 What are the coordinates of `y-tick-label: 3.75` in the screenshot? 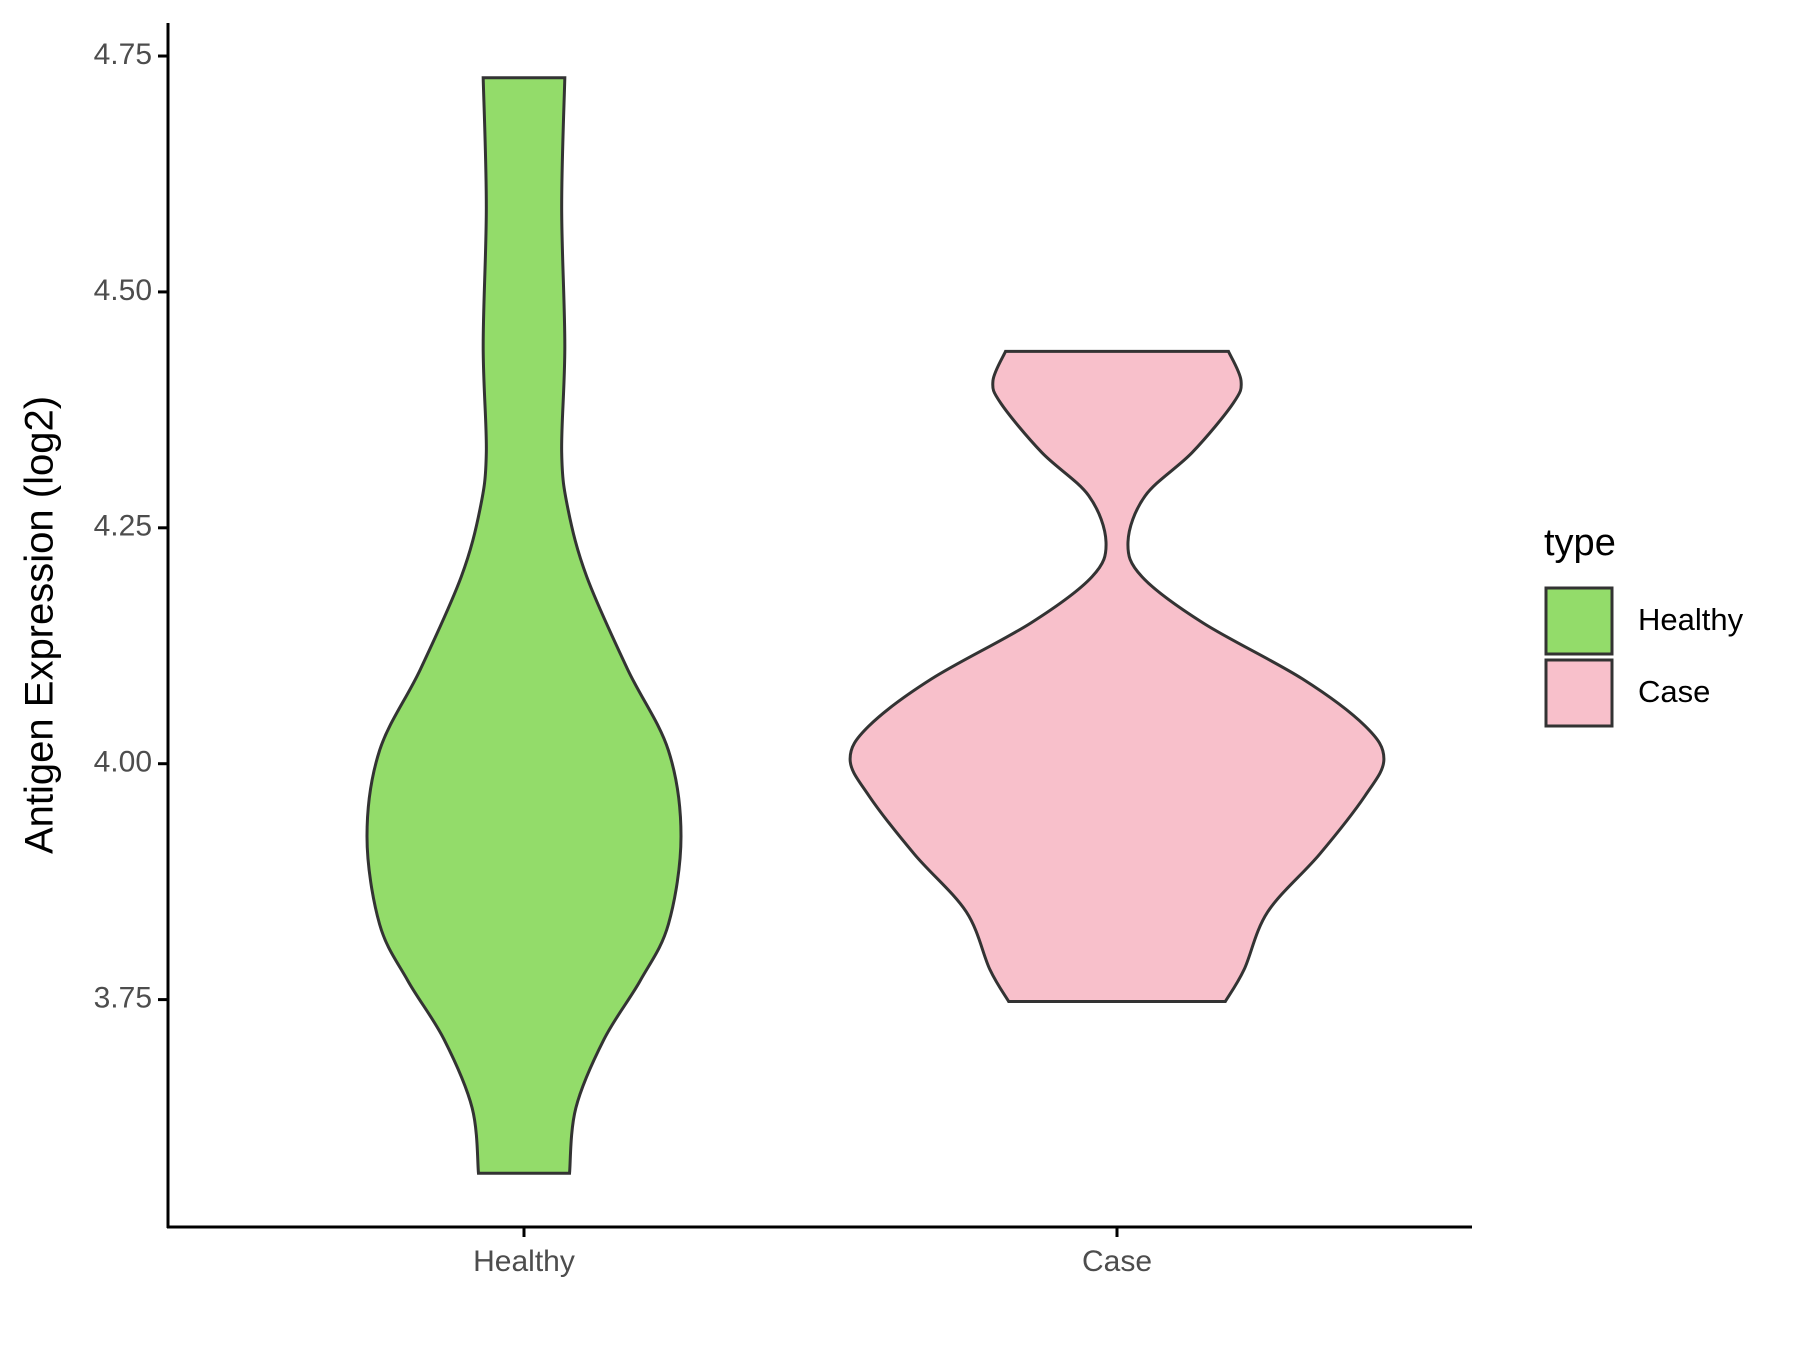 It's located at (123, 998).